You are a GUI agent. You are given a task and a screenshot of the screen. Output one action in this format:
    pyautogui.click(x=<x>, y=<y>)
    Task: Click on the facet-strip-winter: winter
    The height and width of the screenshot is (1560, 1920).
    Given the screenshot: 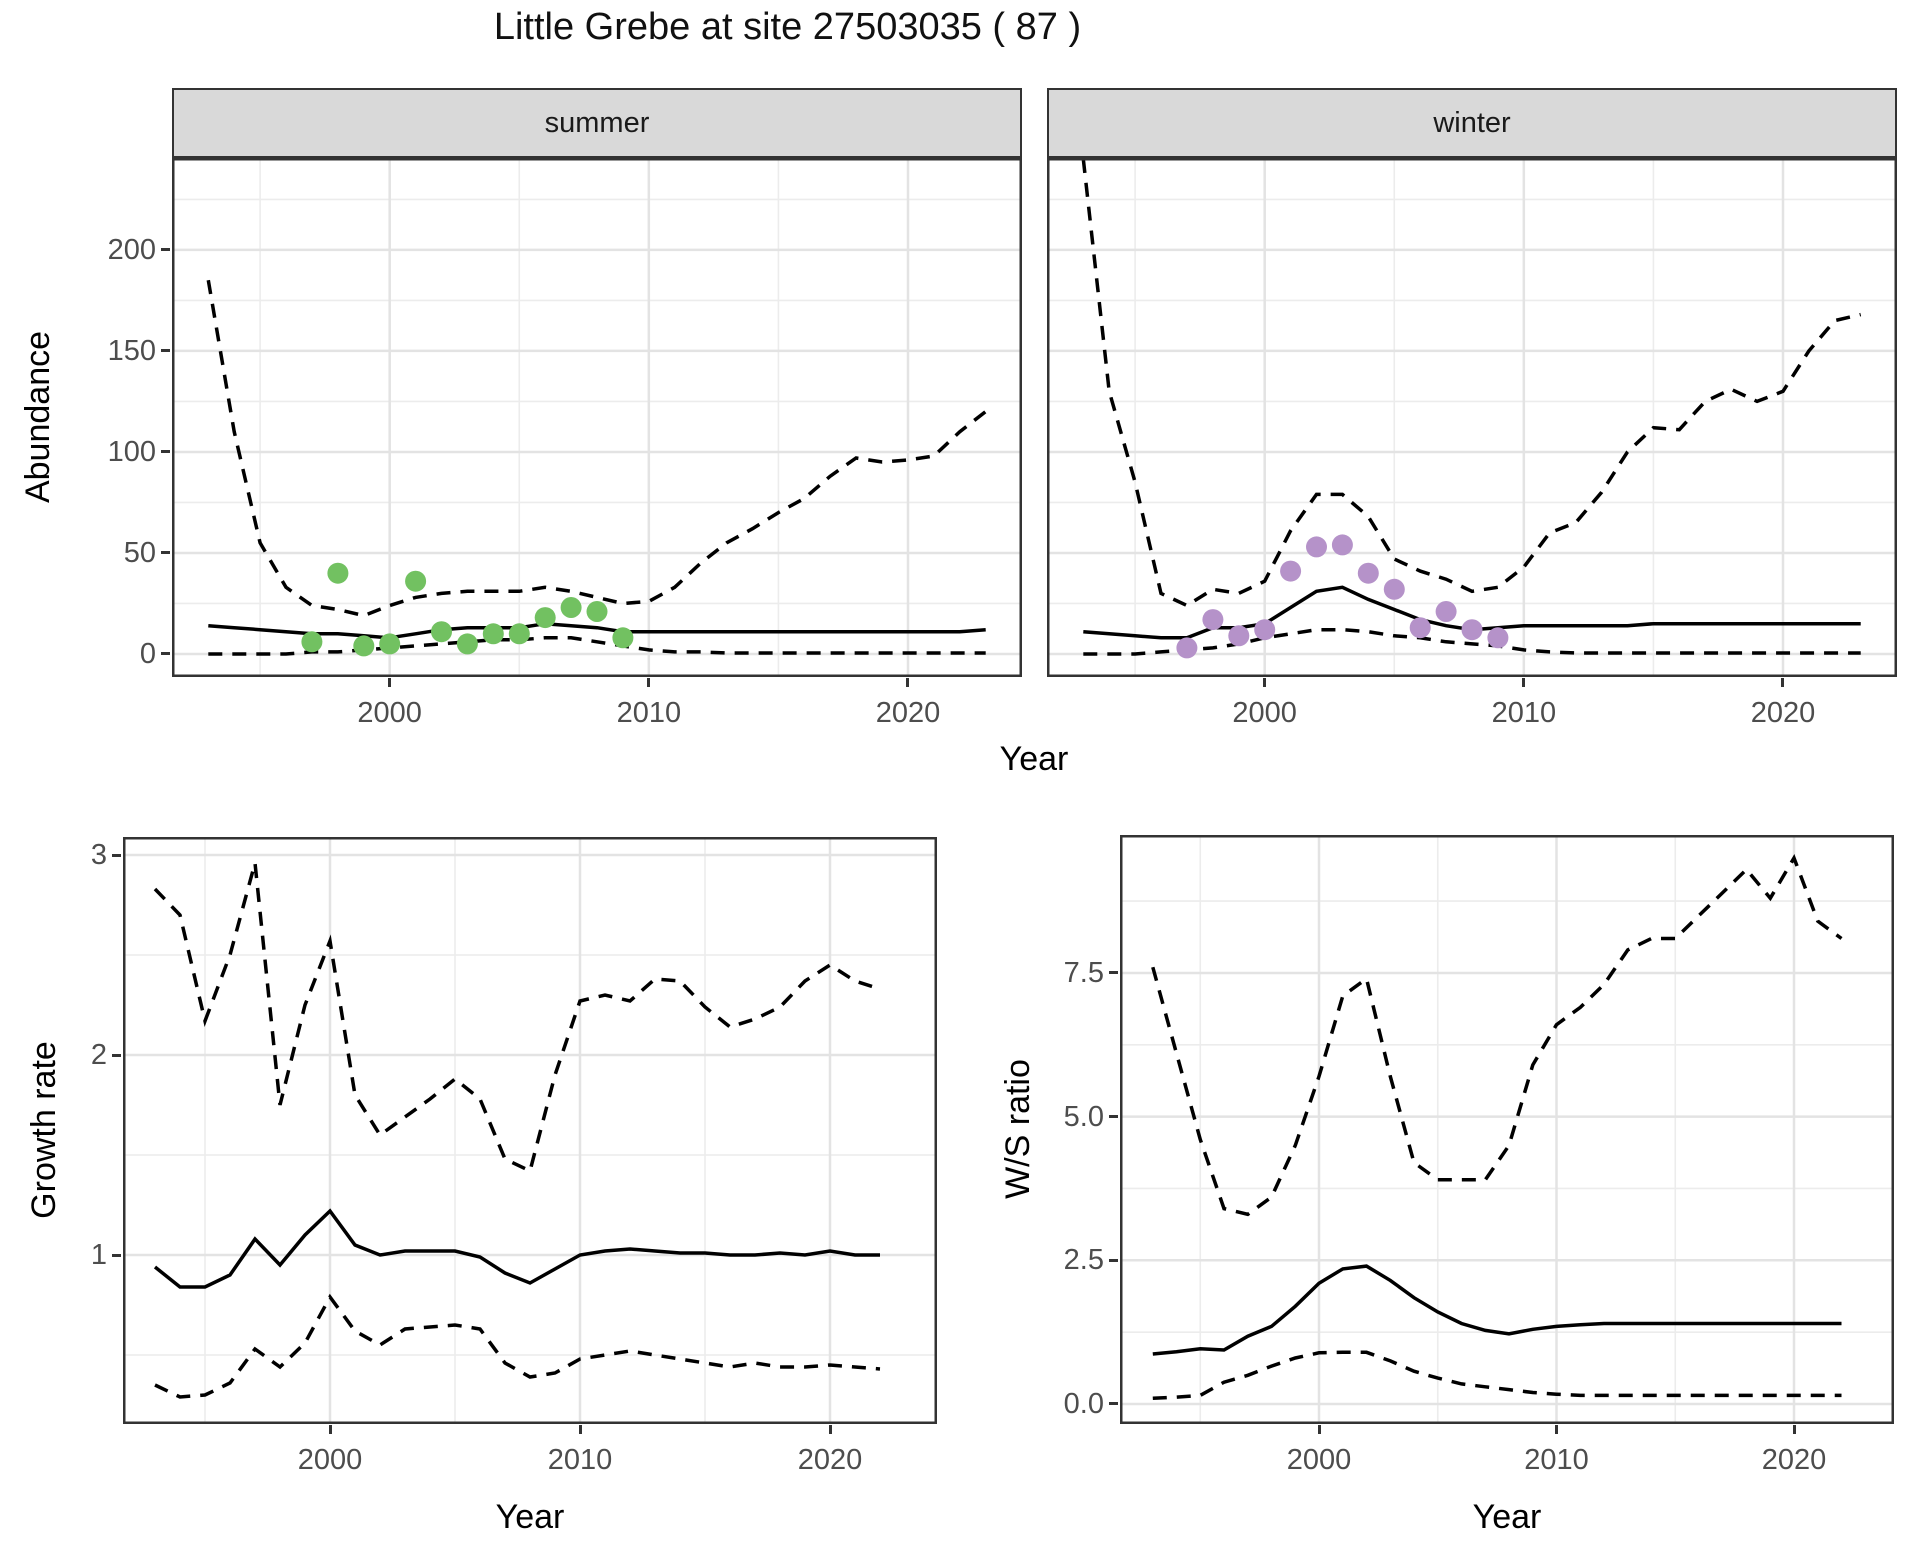 What is the action you would take?
    pyautogui.click(x=1472, y=123)
    